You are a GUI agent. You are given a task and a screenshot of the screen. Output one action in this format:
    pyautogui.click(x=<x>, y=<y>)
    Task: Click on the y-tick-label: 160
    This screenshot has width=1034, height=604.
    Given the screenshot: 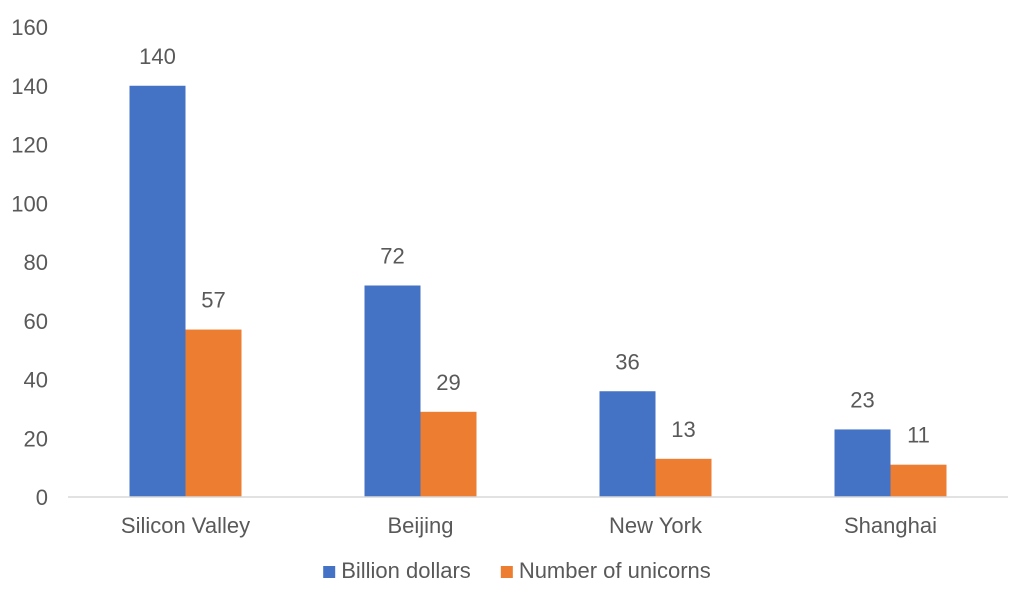 What is the action you would take?
    pyautogui.click(x=29, y=27)
    